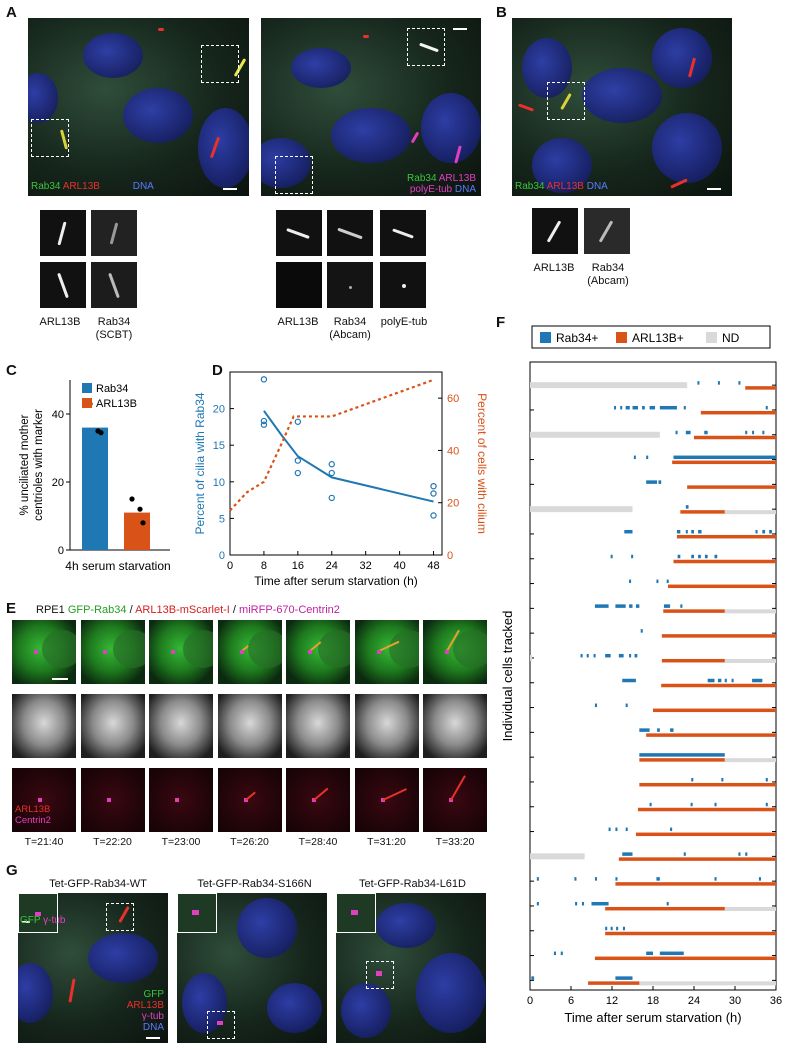 This screenshot has height=1050, width=788. Describe the element at coordinates (453, 504) in the screenshot. I see `y-tick-label-right: 20` at that location.